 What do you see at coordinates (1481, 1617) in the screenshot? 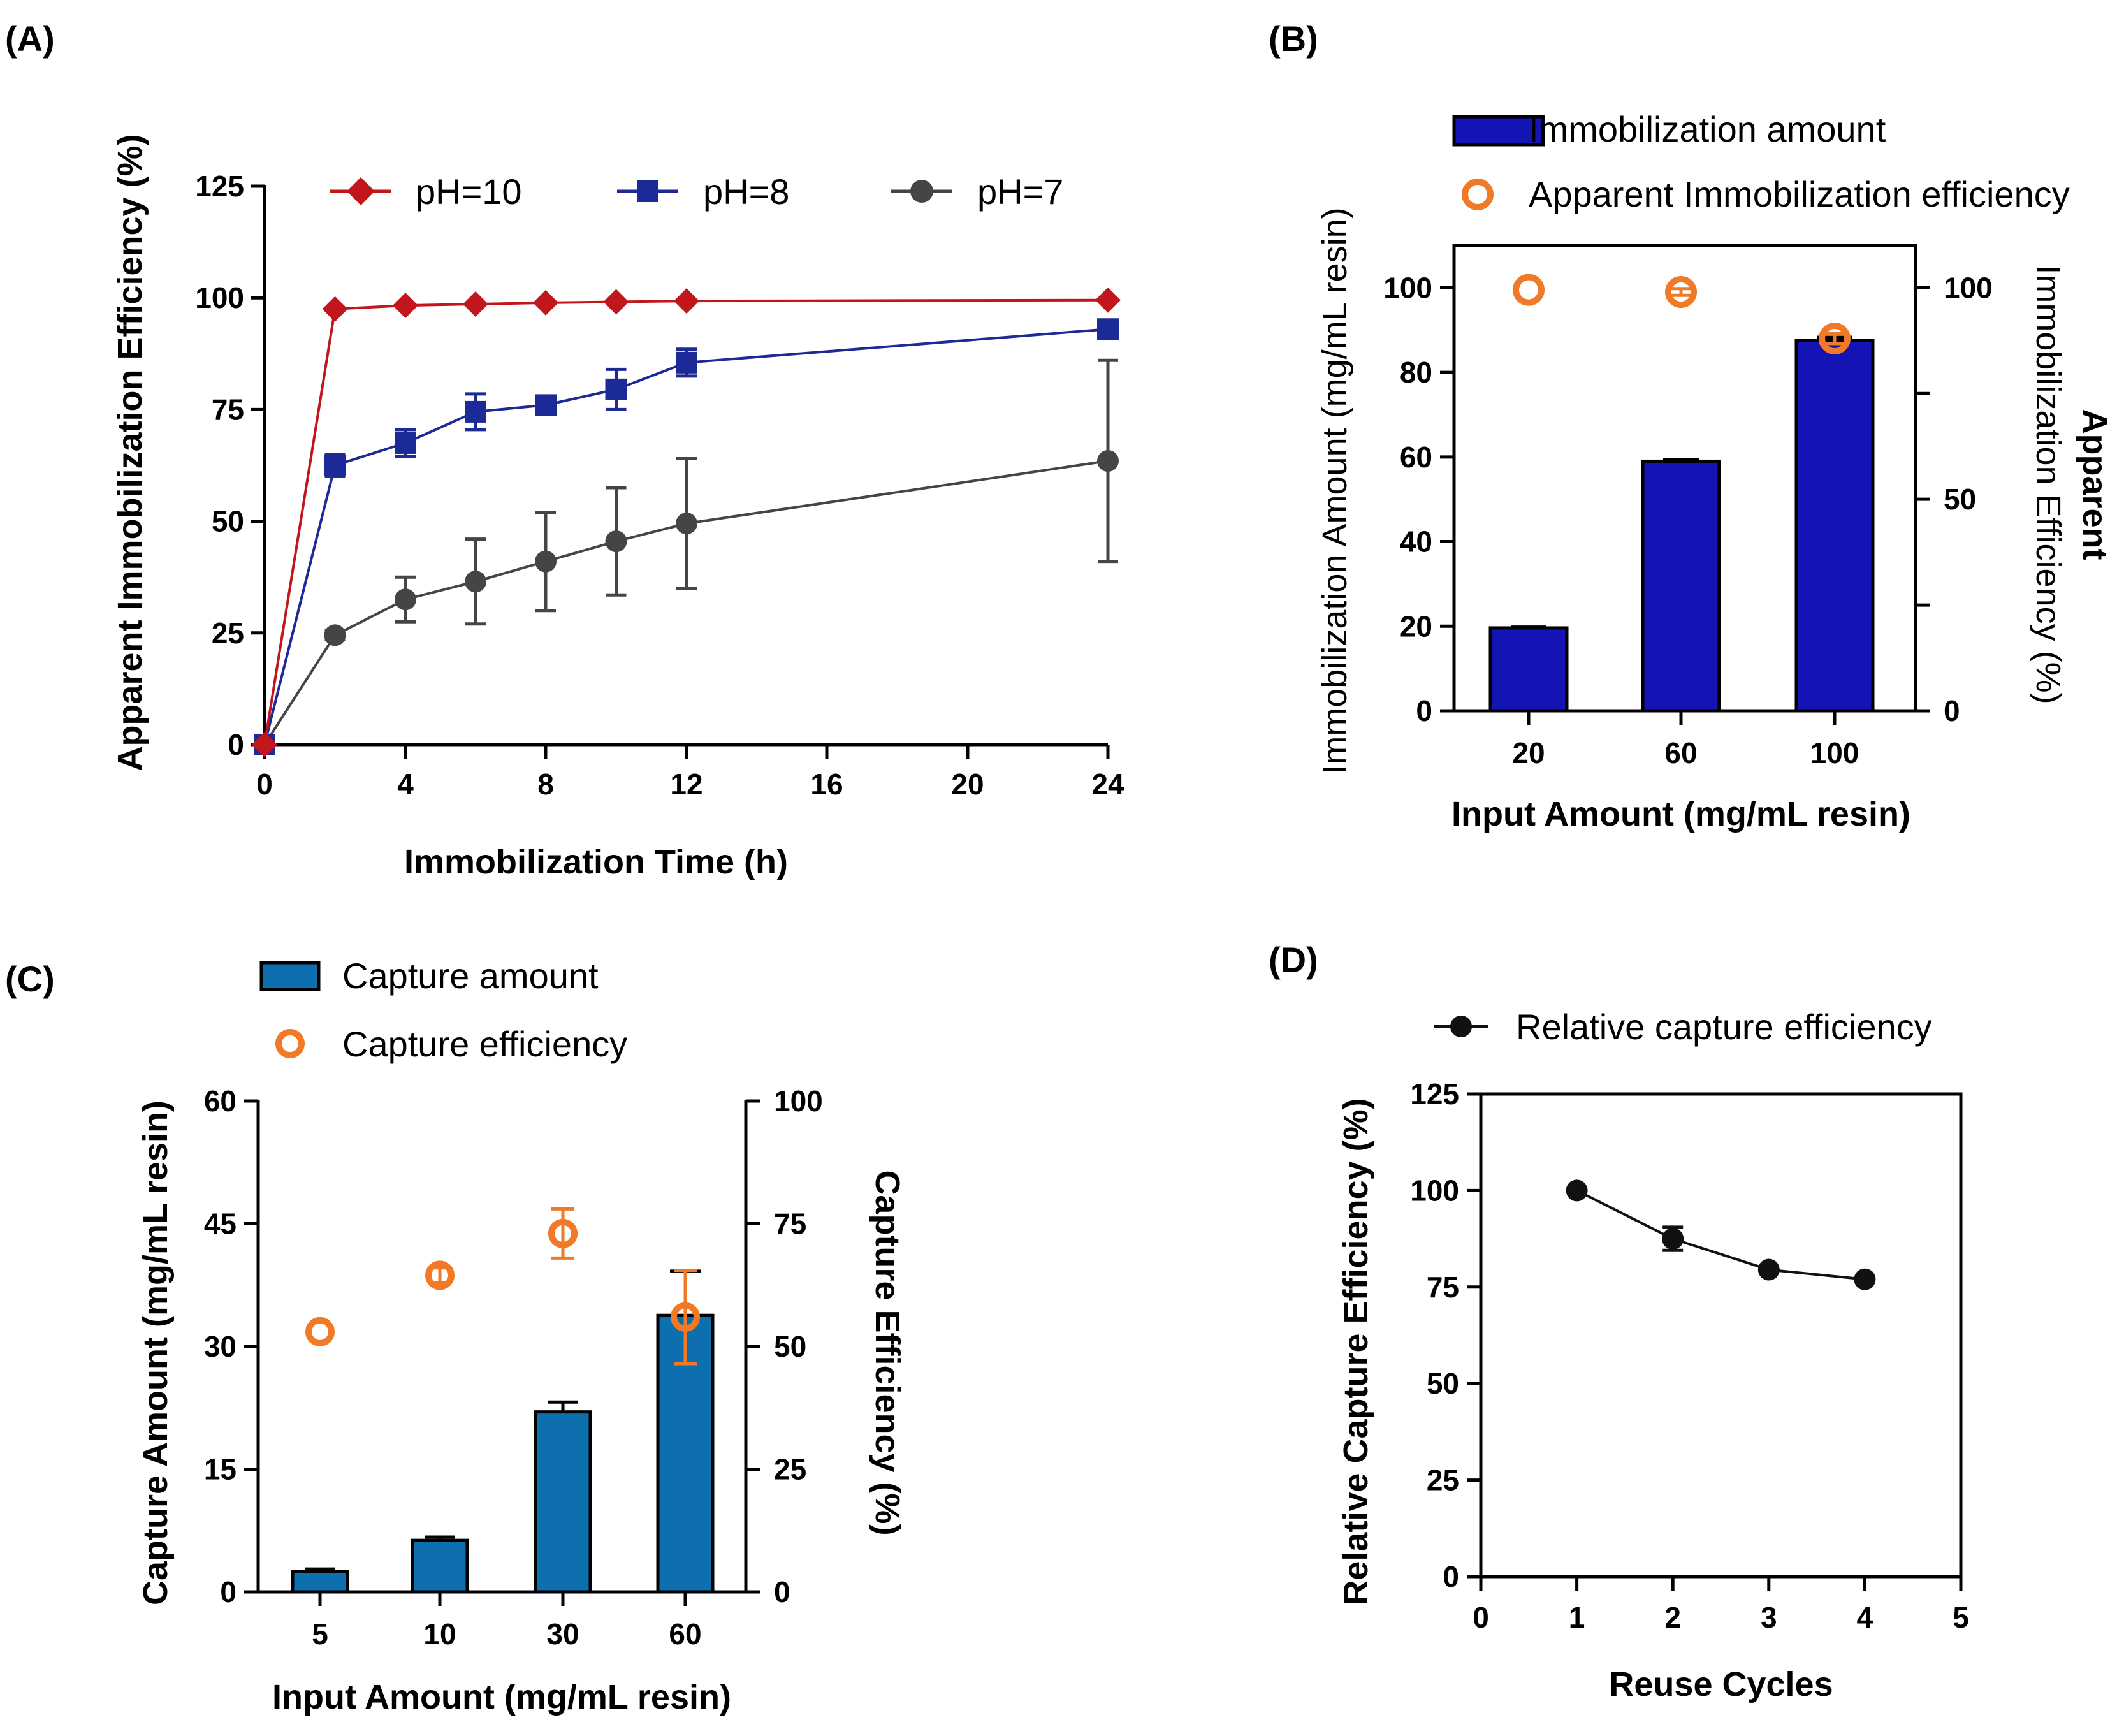
I see `panel-d-x-tick-label: 0` at bounding box center [1481, 1617].